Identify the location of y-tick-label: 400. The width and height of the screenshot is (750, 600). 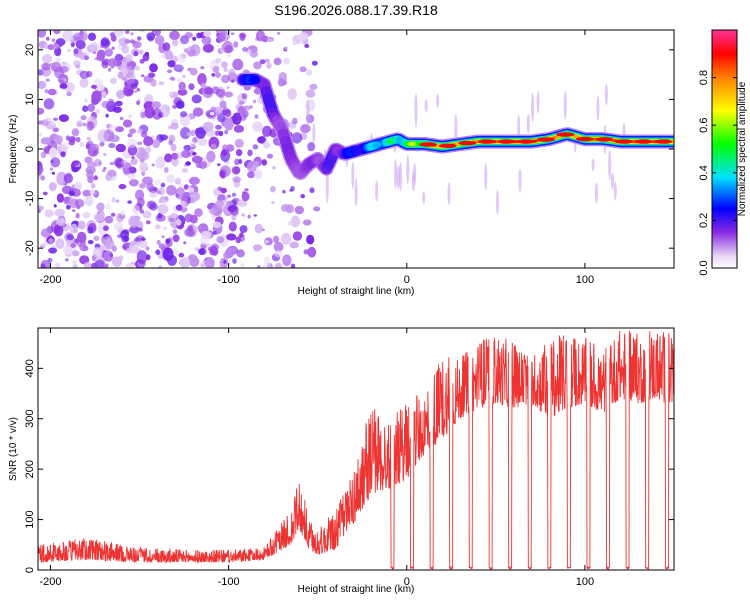
(30, 368).